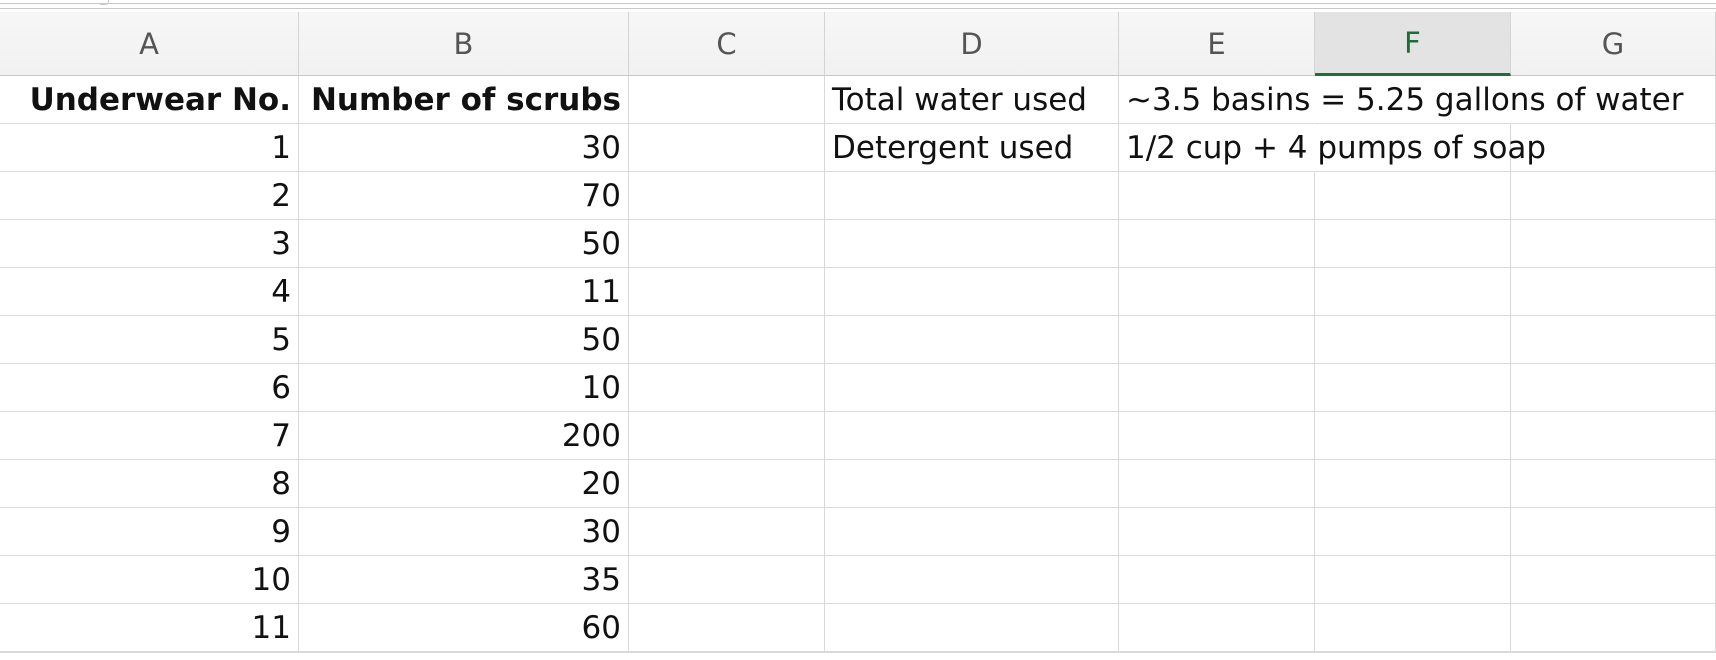 This screenshot has width=1716, height=660. I want to click on cell-a11: 10, so click(149, 580).